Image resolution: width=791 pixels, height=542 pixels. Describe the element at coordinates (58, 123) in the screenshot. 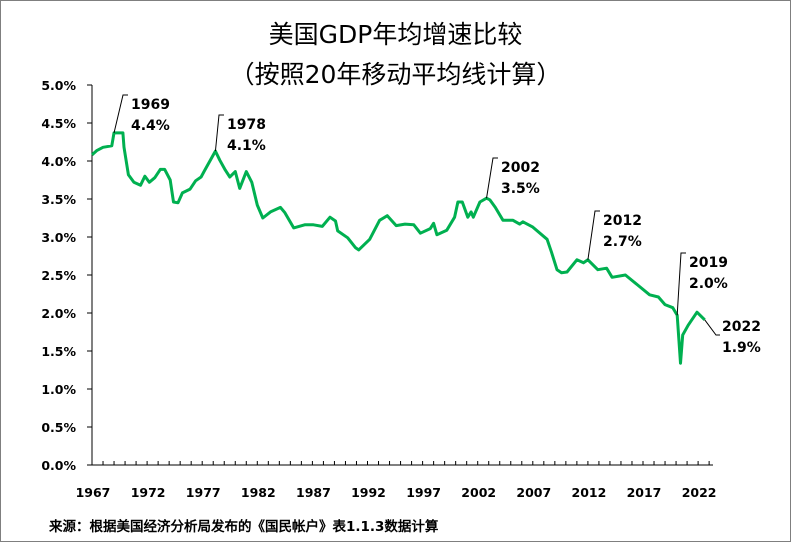

I see `y-tick-label: 4.5%` at that location.